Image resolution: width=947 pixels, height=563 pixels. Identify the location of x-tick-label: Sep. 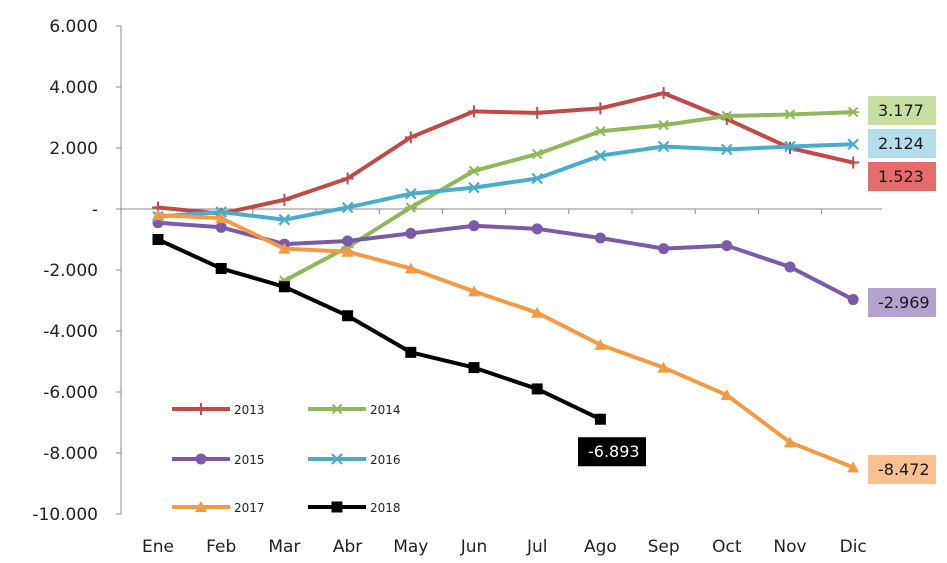
(664, 547).